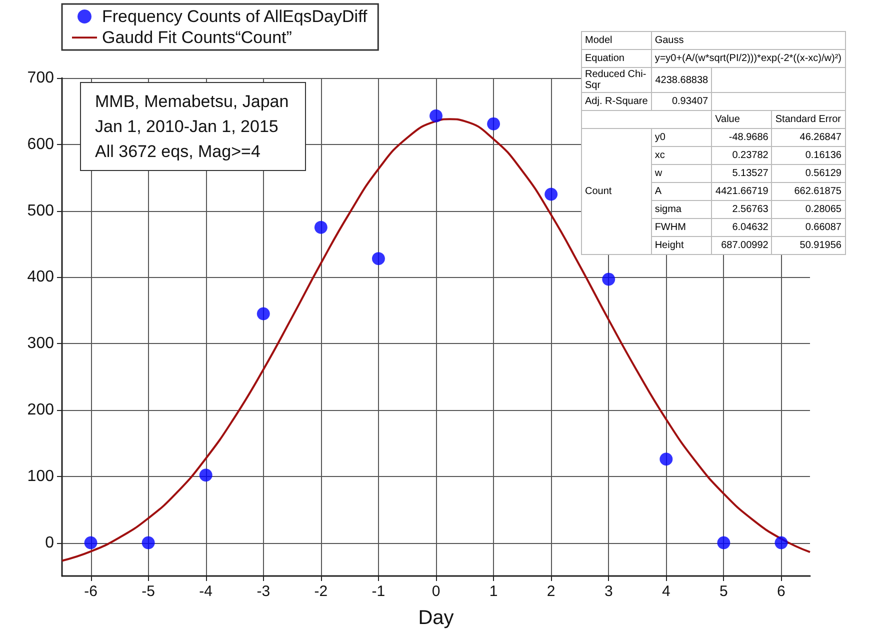 The height and width of the screenshot is (641, 885). I want to click on legend-label: Gaudd Fit Counts“Count”, so click(197, 37).